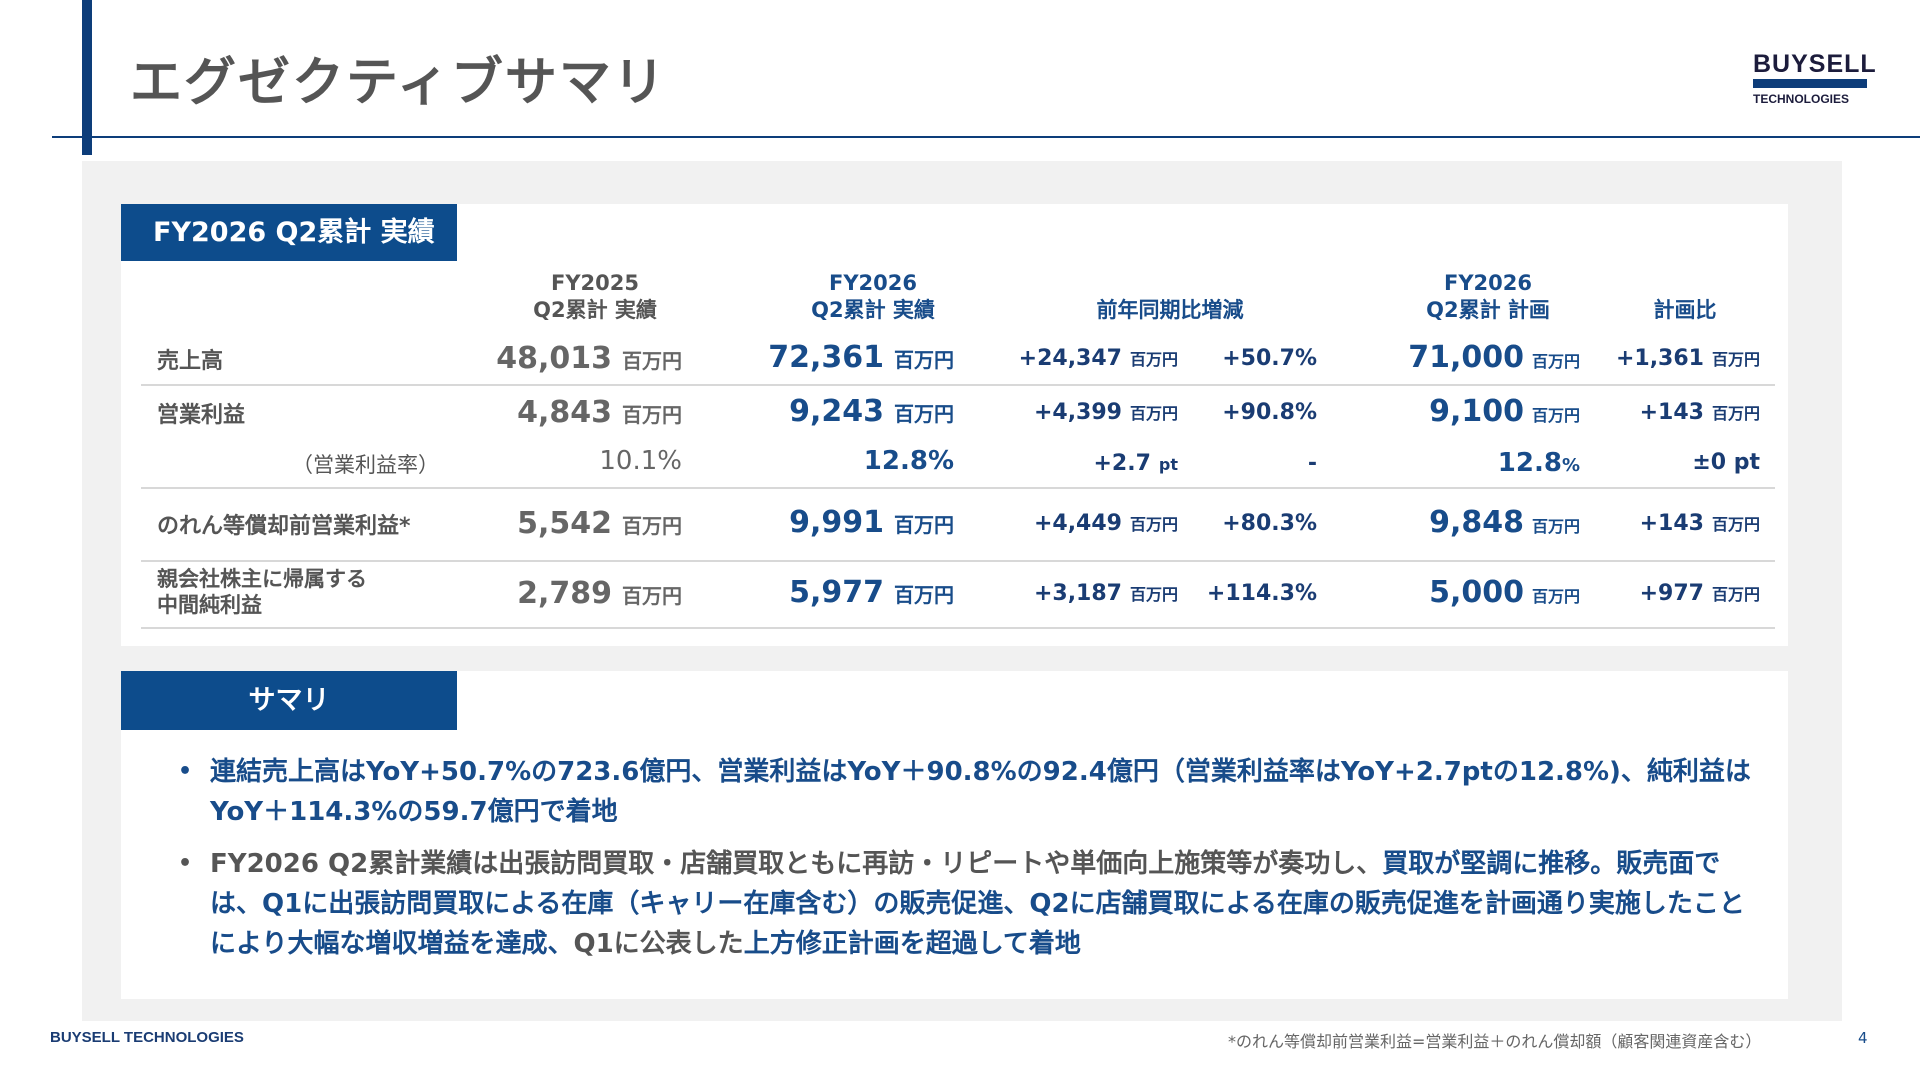  What do you see at coordinates (262, 579) in the screenshot?
I see `net-label-line1: 親会社株主に帰属する` at bounding box center [262, 579].